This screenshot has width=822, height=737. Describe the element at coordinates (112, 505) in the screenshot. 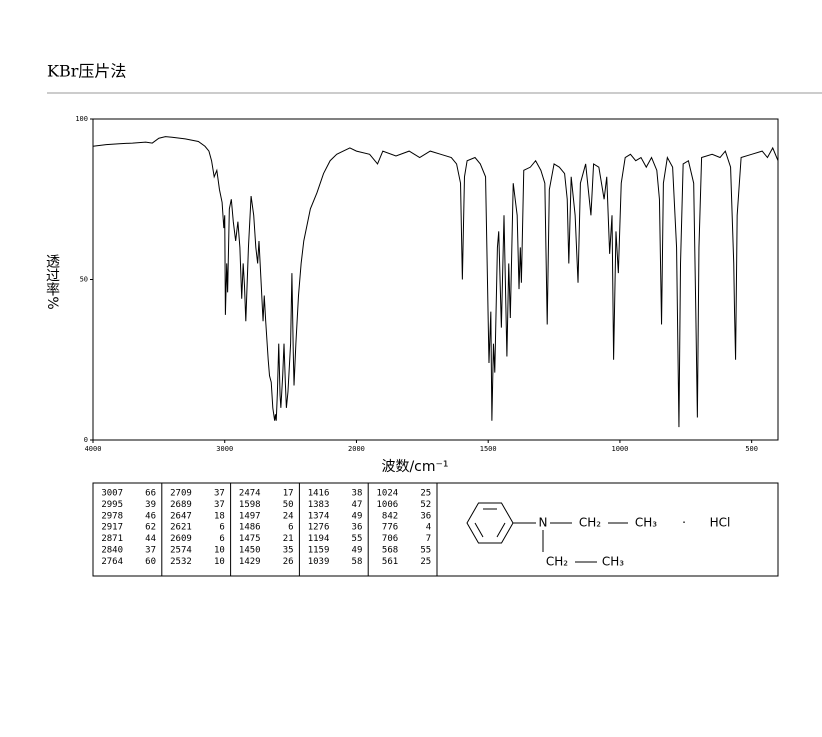

I see `peak-wavenumber: 2995` at that location.